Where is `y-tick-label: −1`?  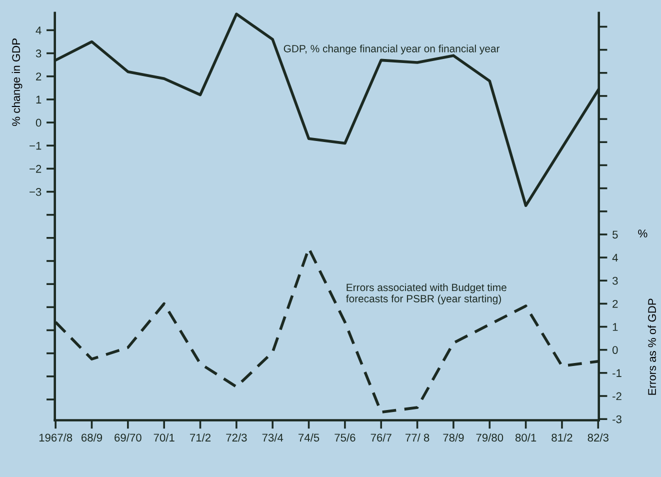
y-tick-label: −1 is located at coordinates (36, 146).